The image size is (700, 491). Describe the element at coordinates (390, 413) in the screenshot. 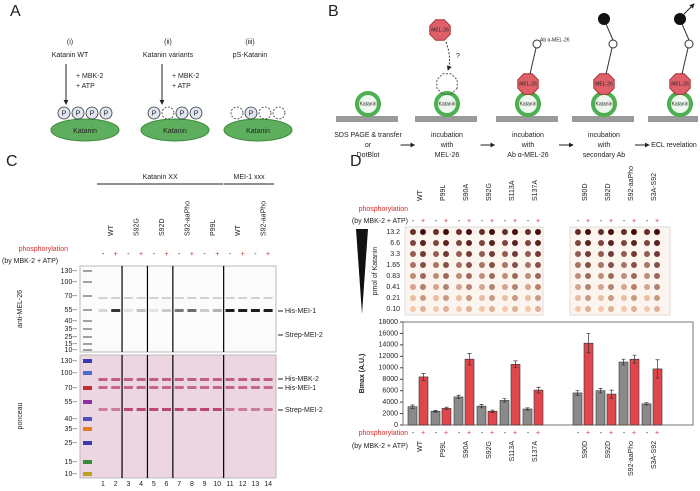

I see `y-tick-label: 2000` at that location.